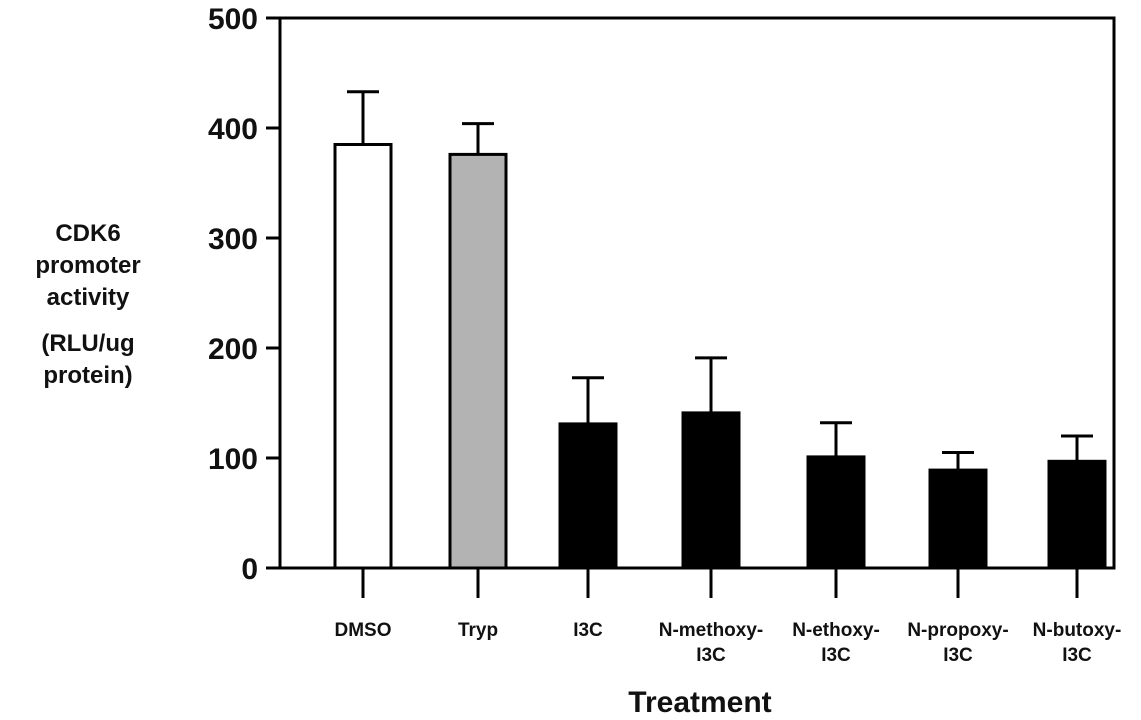 This screenshot has width=1141, height=720. I want to click on x-tick-label: N-methoxy-, so click(711, 630).